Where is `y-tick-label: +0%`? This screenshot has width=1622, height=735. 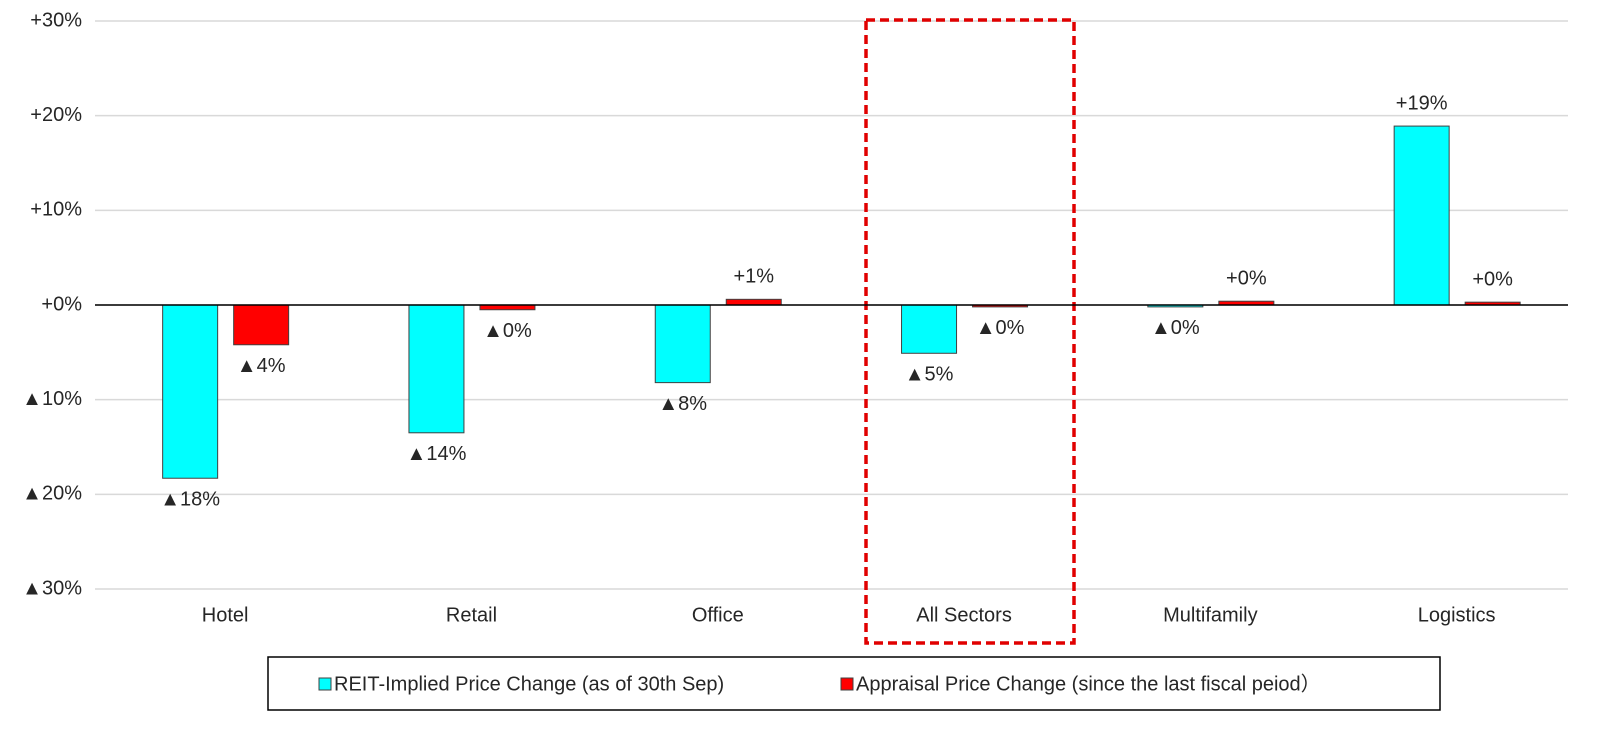 y-tick-label: +0% is located at coordinates (61, 304).